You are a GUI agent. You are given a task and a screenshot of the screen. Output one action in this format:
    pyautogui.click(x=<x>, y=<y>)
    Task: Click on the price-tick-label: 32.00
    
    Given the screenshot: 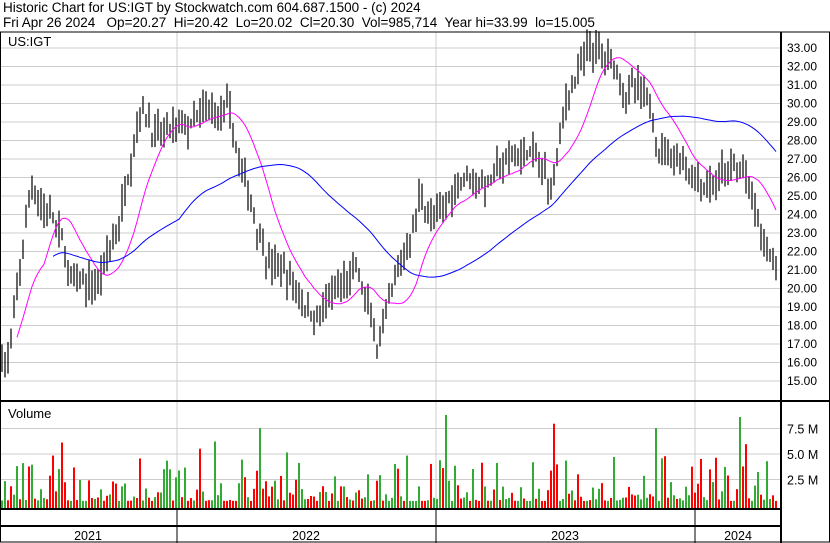 What is the action you would take?
    pyautogui.click(x=802, y=67)
    